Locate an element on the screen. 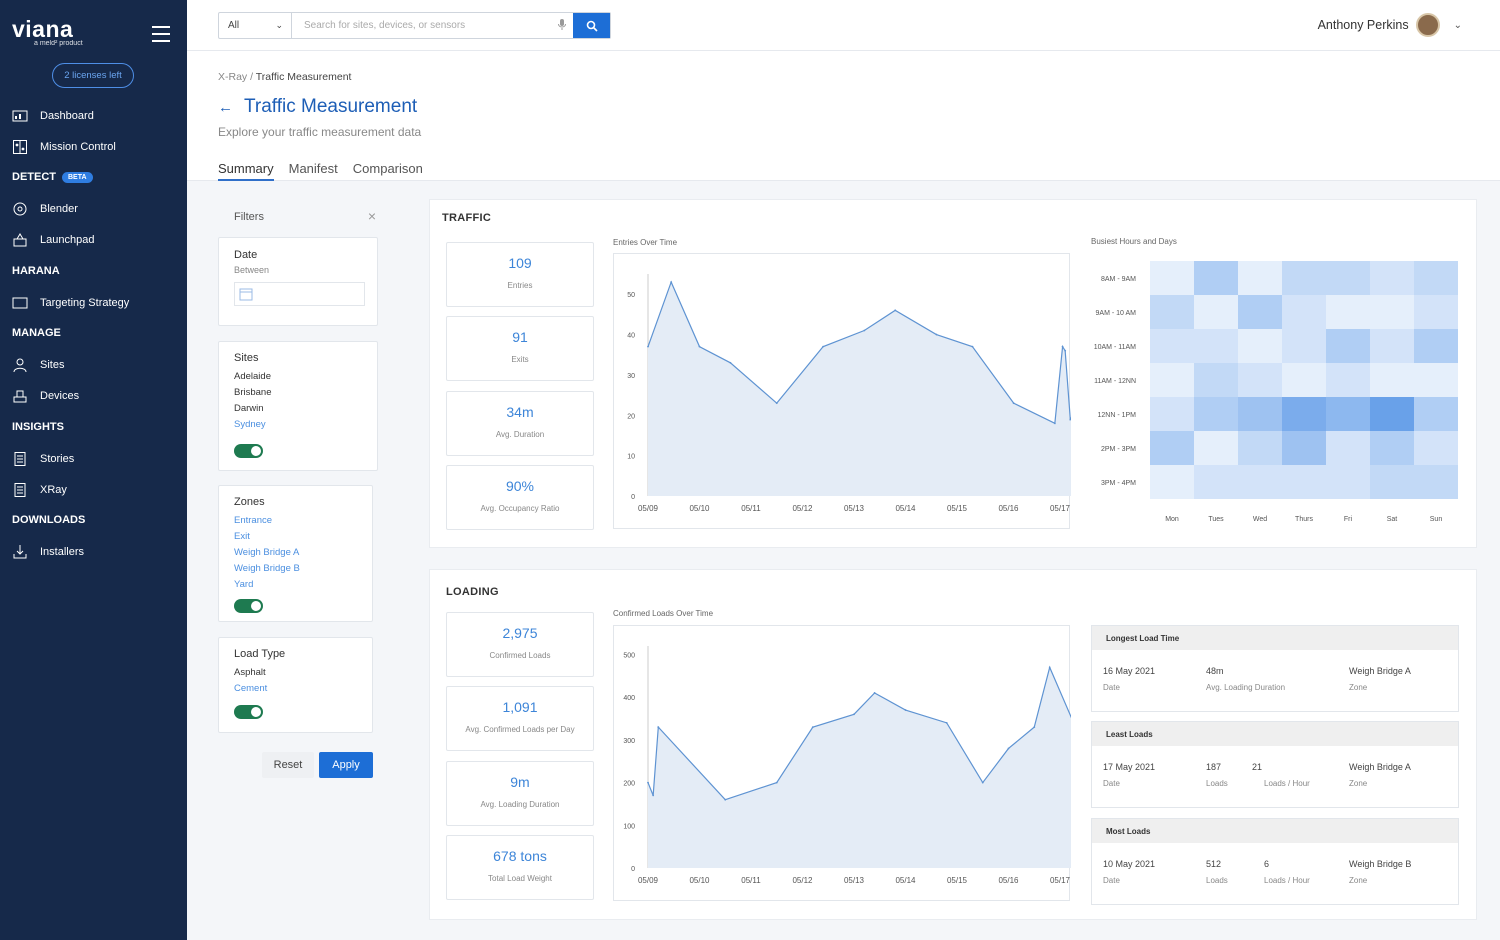 The width and height of the screenshot is (1500, 940). date-range-input is located at coordinates (299, 294).